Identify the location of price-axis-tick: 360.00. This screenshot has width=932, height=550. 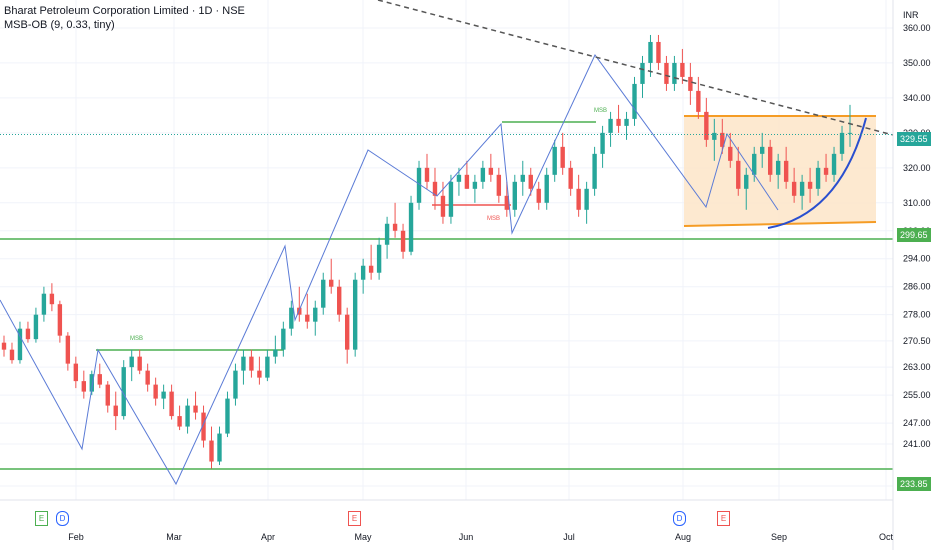
(917, 28).